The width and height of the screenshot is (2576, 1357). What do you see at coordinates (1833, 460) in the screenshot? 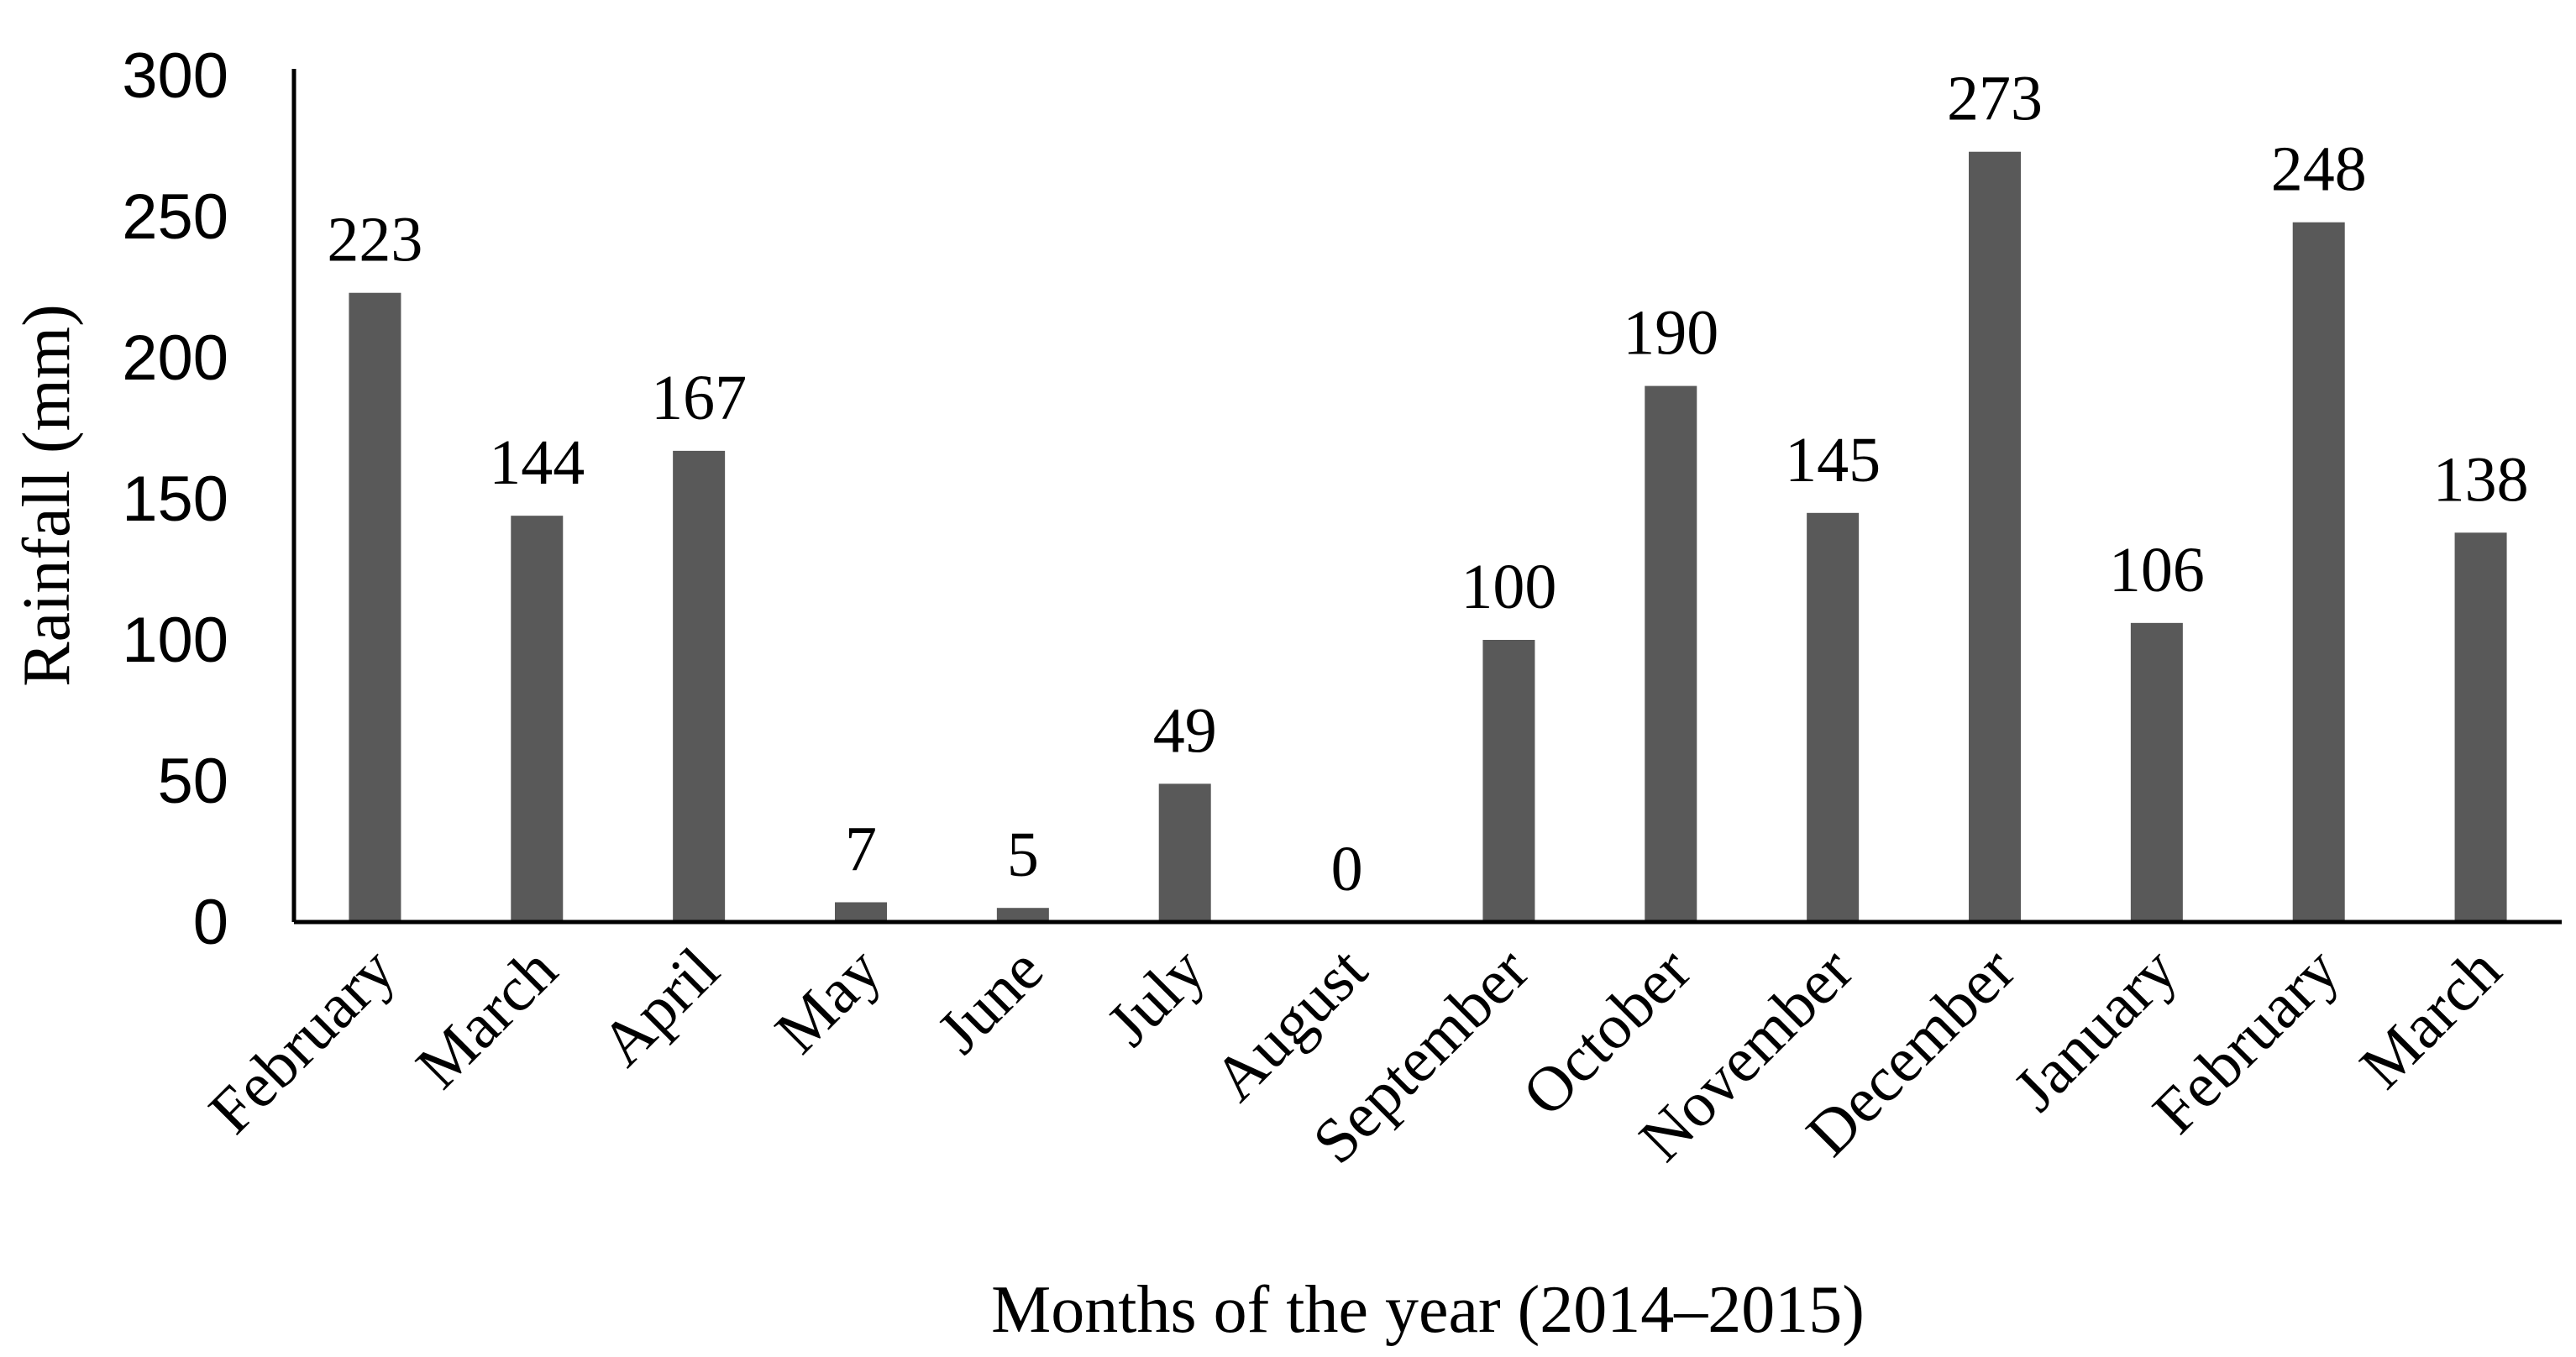
I see `data-label: 145` at bounding box center [1833, 460].